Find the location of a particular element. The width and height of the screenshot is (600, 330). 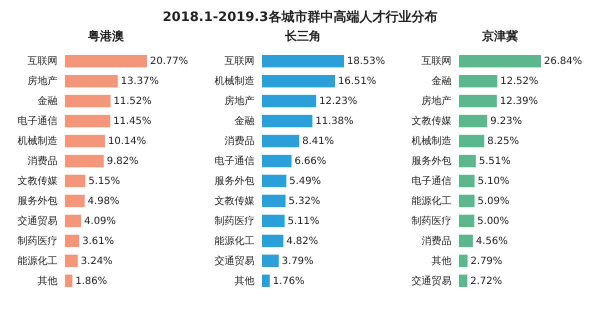

data-label: 10.14% is located at coordinates (127, 142).